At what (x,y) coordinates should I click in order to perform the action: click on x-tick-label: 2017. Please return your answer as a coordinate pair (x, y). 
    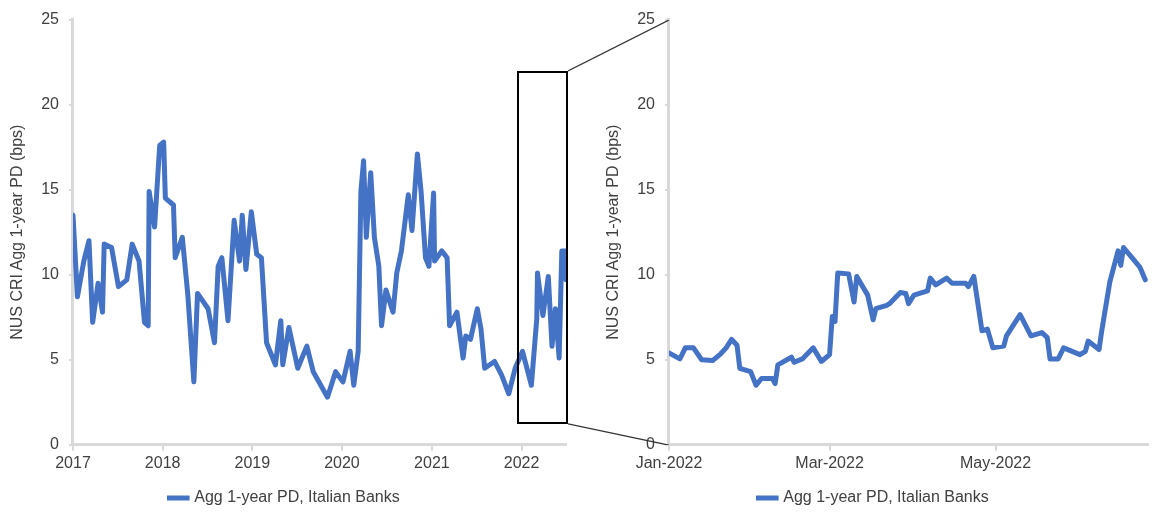
    Looking at the image, I should click on (73, 462).